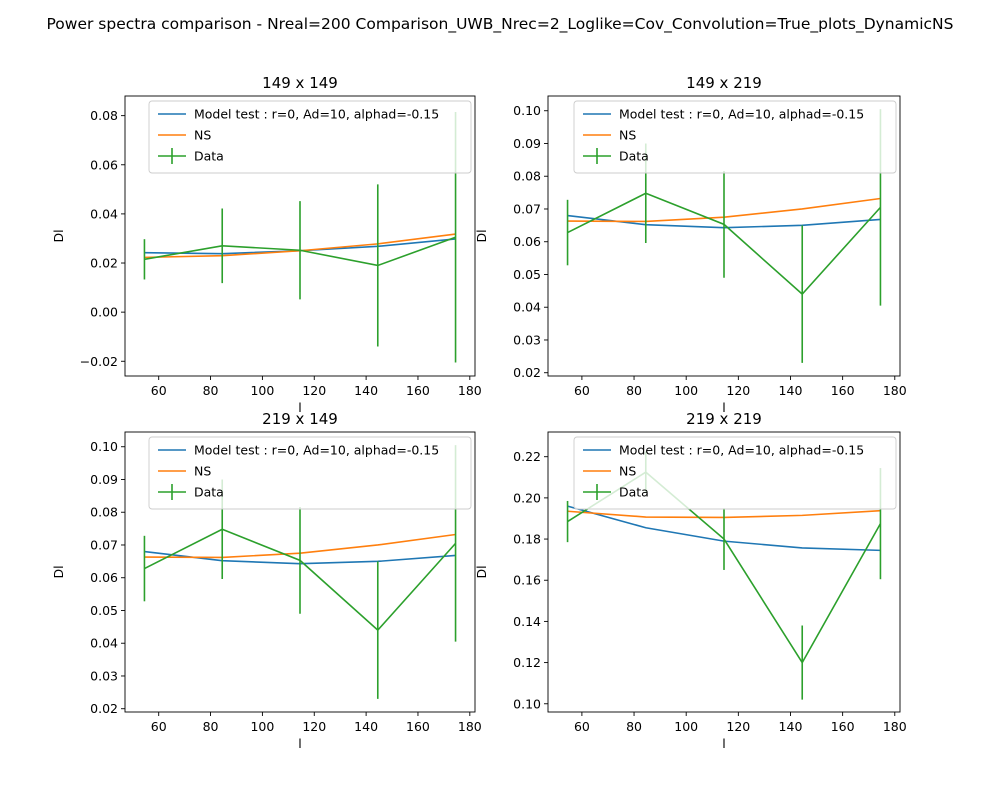  What do you see at coordinates (724, 419) in the screenshot?
I see `subplot-title: 219 x 219` at bounding box center [724, 419].